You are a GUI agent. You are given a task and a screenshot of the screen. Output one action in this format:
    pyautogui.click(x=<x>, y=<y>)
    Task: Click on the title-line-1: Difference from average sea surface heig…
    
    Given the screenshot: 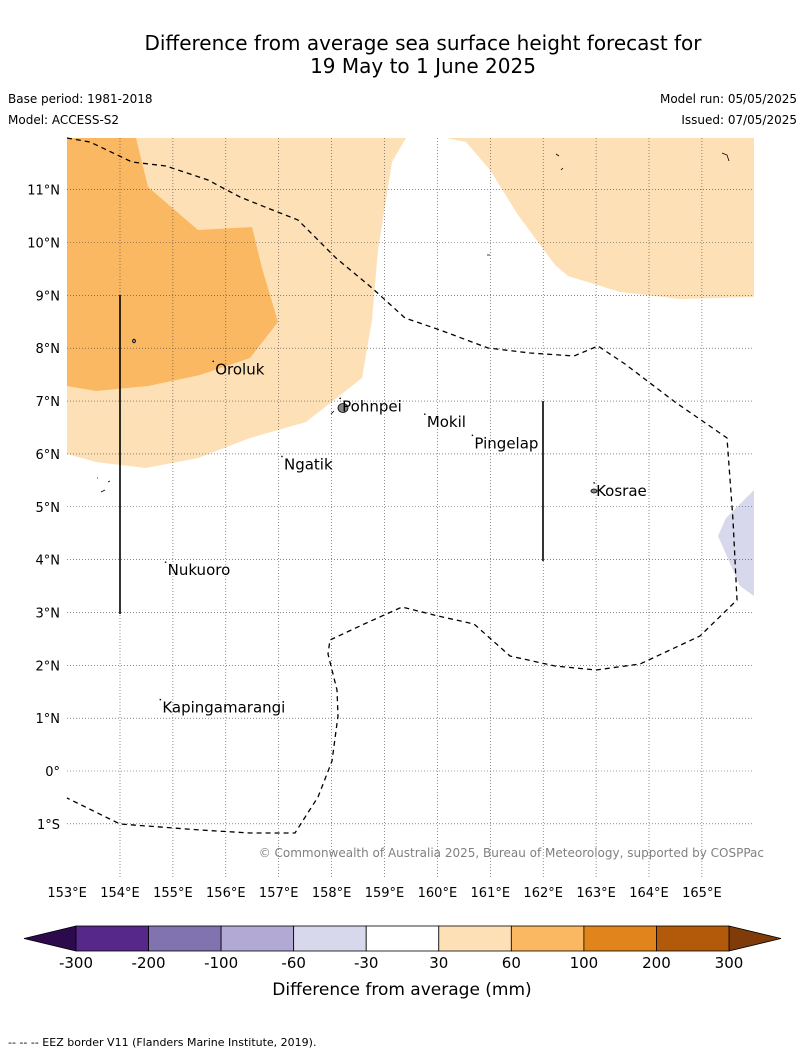 What is the action you would take?
    pyautogui.click(x=423, y=43)
    